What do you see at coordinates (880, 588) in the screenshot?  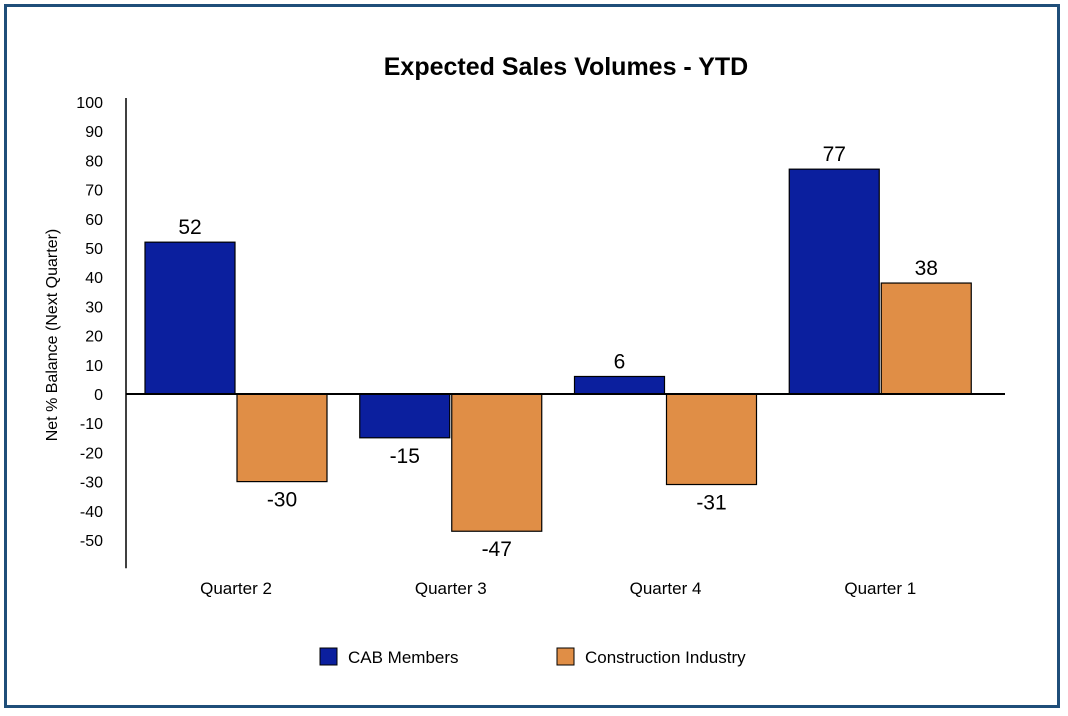 I see `category-label: Quarter 1` at bounding box center [880, 588].